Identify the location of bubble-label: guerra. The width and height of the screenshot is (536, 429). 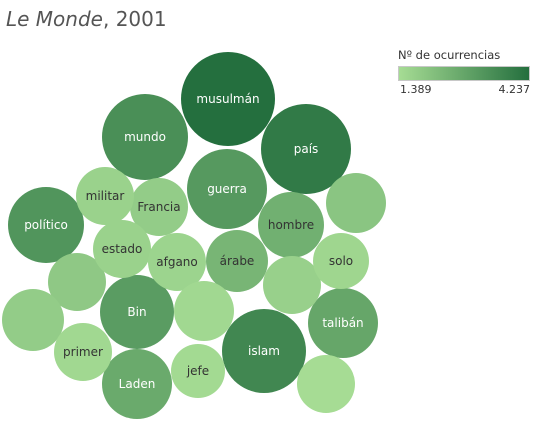
(227, 189).